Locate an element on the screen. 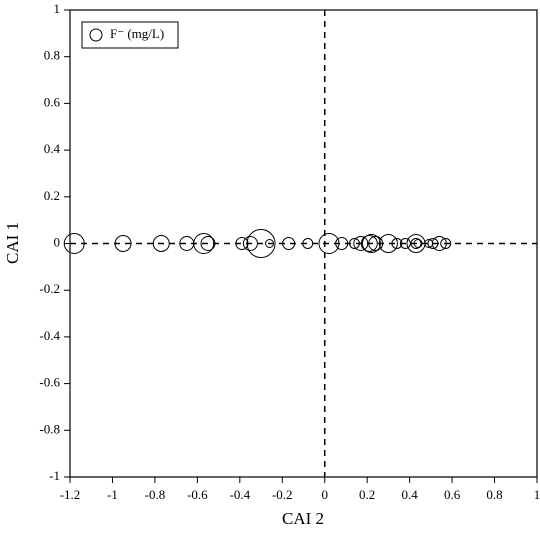 The height and width of the screenshot is (534, 540). y-tick-label: 0.8 is located at coordinates (52, 55).